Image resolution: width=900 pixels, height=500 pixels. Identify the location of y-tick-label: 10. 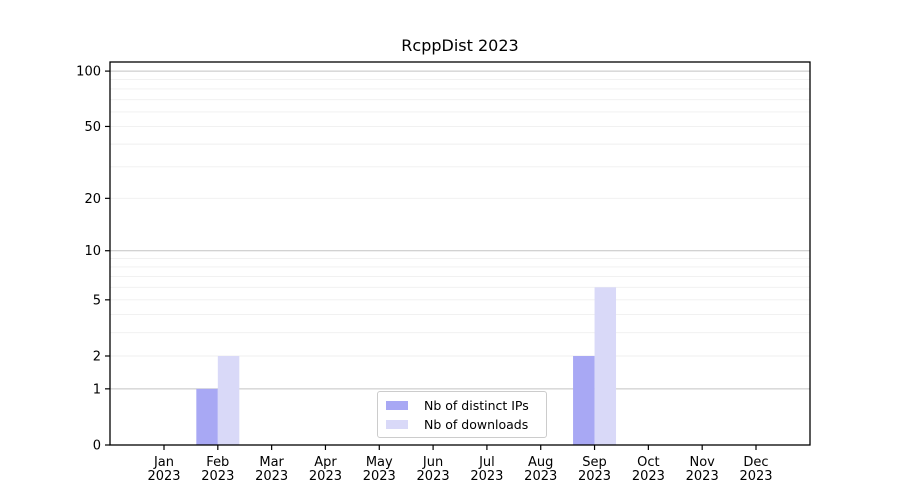
(92, 251).